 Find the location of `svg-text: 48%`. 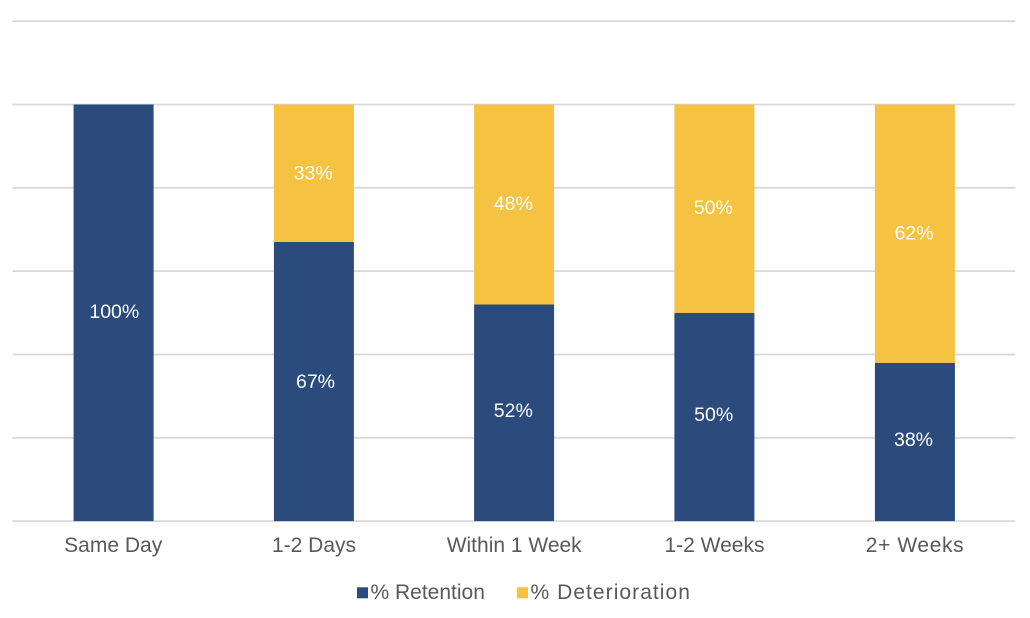

svg-text: 48% is located at coordinates (513, 204).